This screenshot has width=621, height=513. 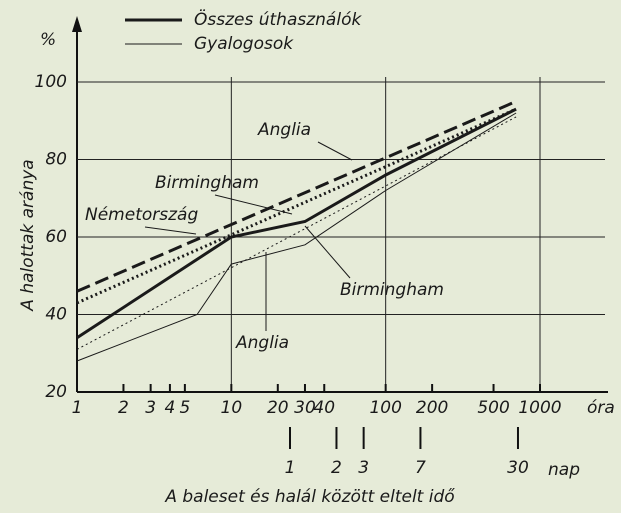 What do you see at coordinates (56, 160) in the screenshot?
I see `y-tick-label: 80` at bounding box center [56, 160].